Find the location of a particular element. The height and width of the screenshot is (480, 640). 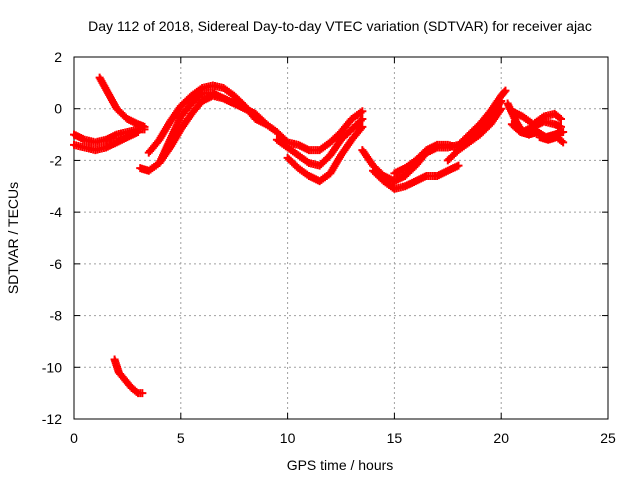

y-tick-label: 2 is located at coordinates (58, 57).